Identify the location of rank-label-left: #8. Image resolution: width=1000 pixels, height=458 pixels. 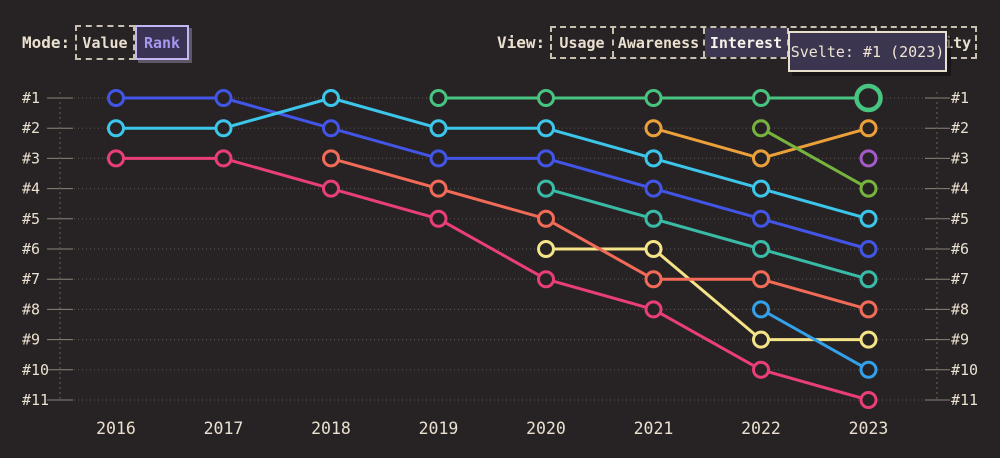
(31, 309).